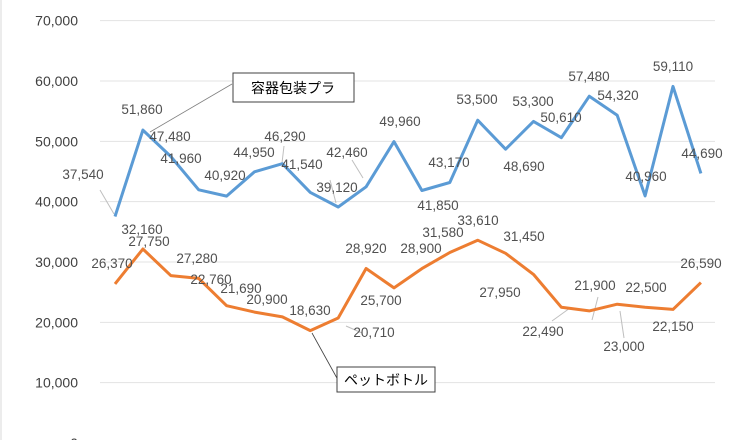  What do you see at coordinates (253, 152) in the screenshot?
I see `data-label: 44,950` at bounding box center [253, 152].